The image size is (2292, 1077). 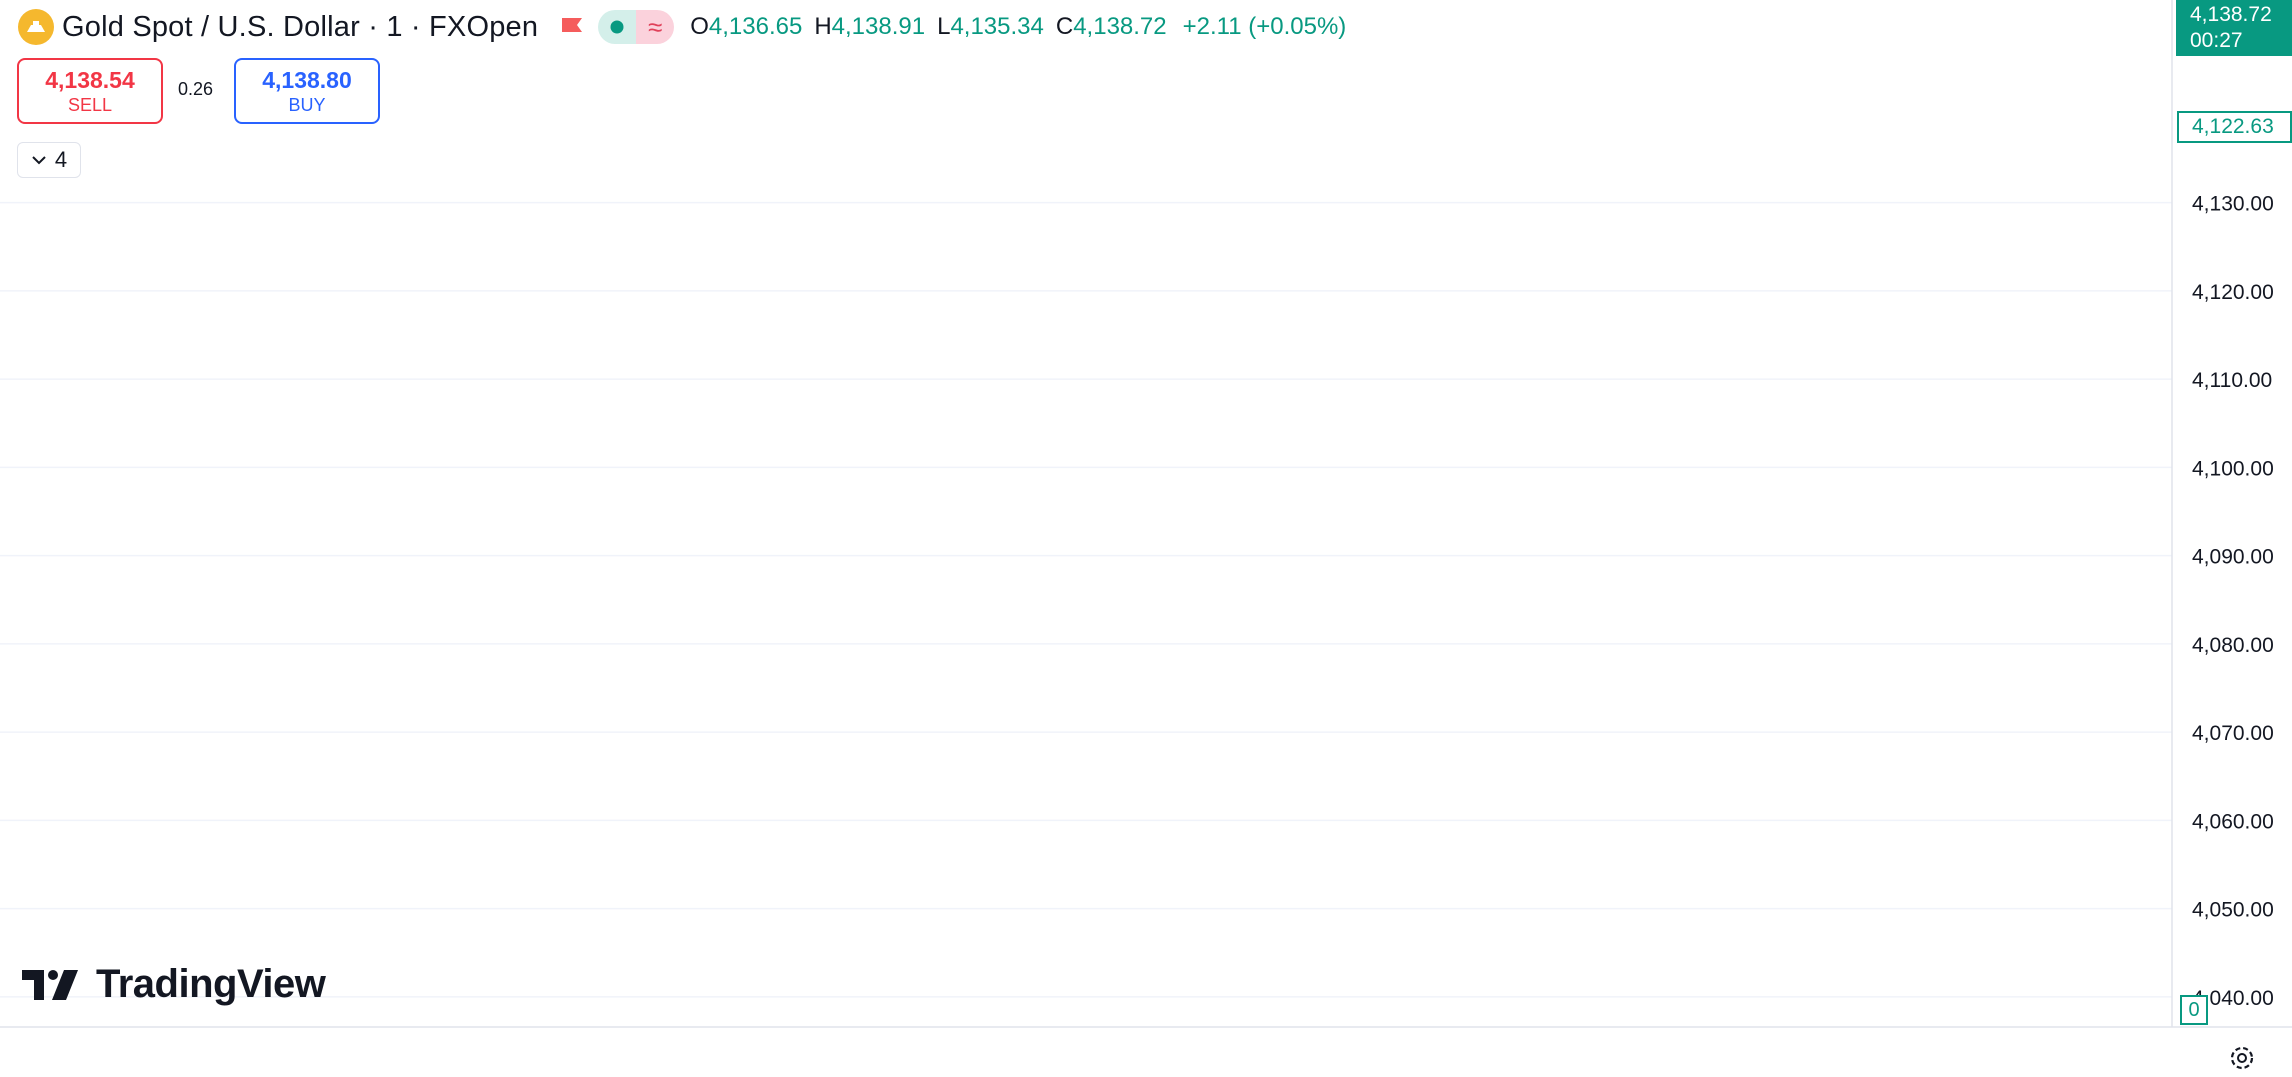 What do you see at coordinates (2233, 821) in the screenshot?
I see `y-tick-label: 4,060.00` at bounding box center [2233, 821].